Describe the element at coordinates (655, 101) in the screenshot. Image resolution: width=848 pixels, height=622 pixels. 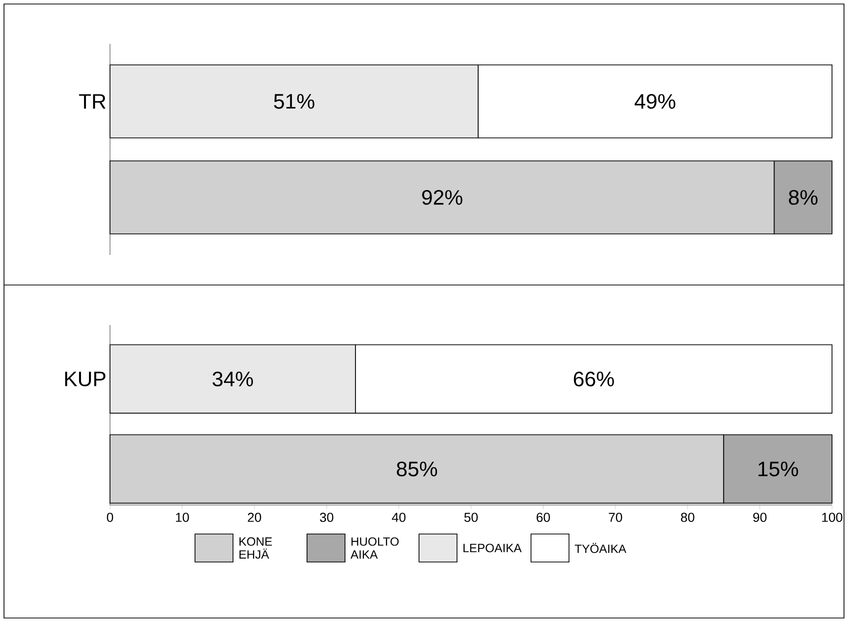
I see `data-label: 49%` at that location.